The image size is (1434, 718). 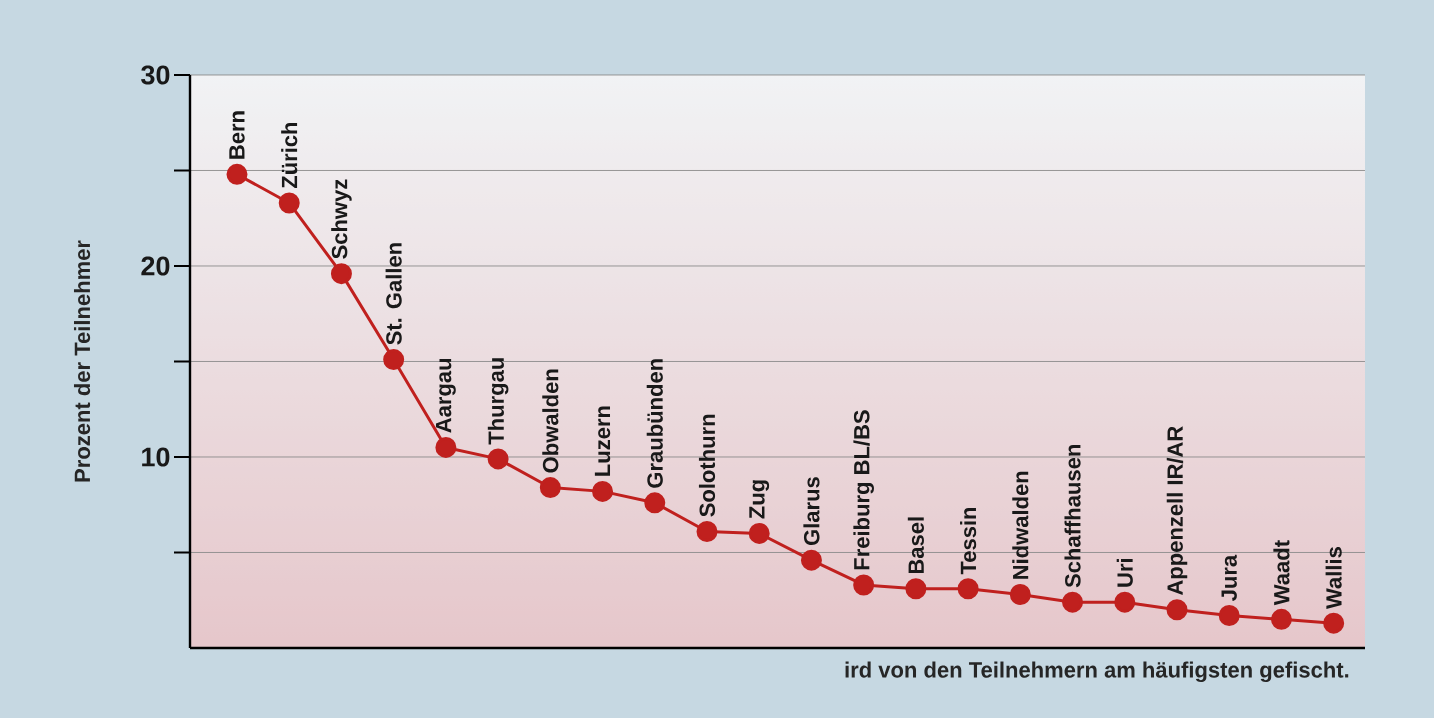 What do you see at coordinates (498, 401) in the screenshot?
I see `x-tick-label: Thurgau` at bounding box center [498, 401].